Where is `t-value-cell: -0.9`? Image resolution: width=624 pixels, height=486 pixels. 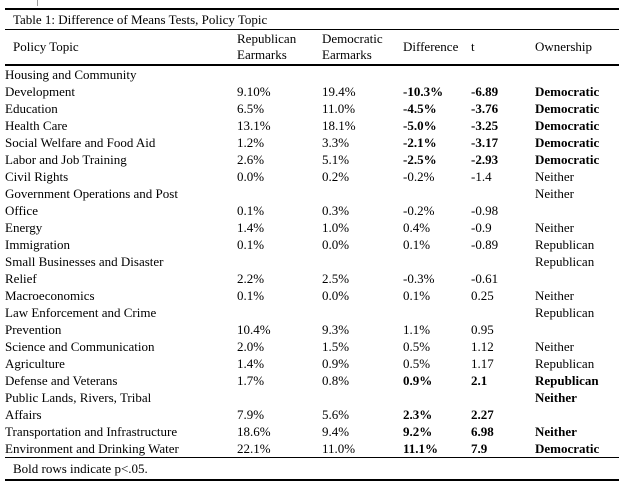
t-value-cell: -0.9 is located at coordinates (481, 227).